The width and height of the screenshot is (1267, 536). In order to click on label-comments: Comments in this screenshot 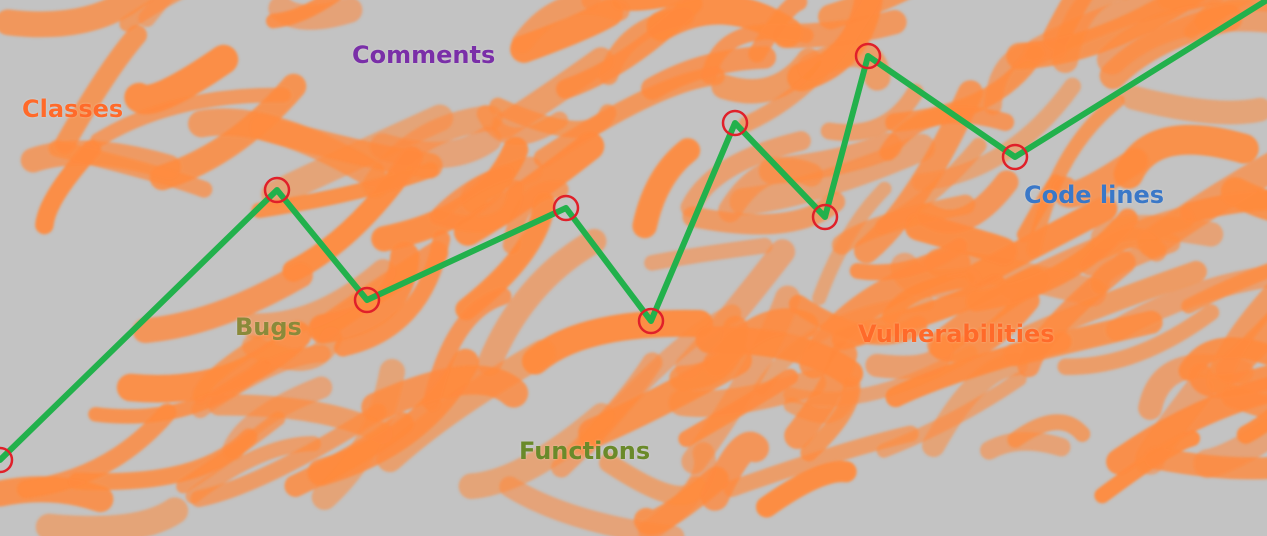, I will do `click(424, 55)`.